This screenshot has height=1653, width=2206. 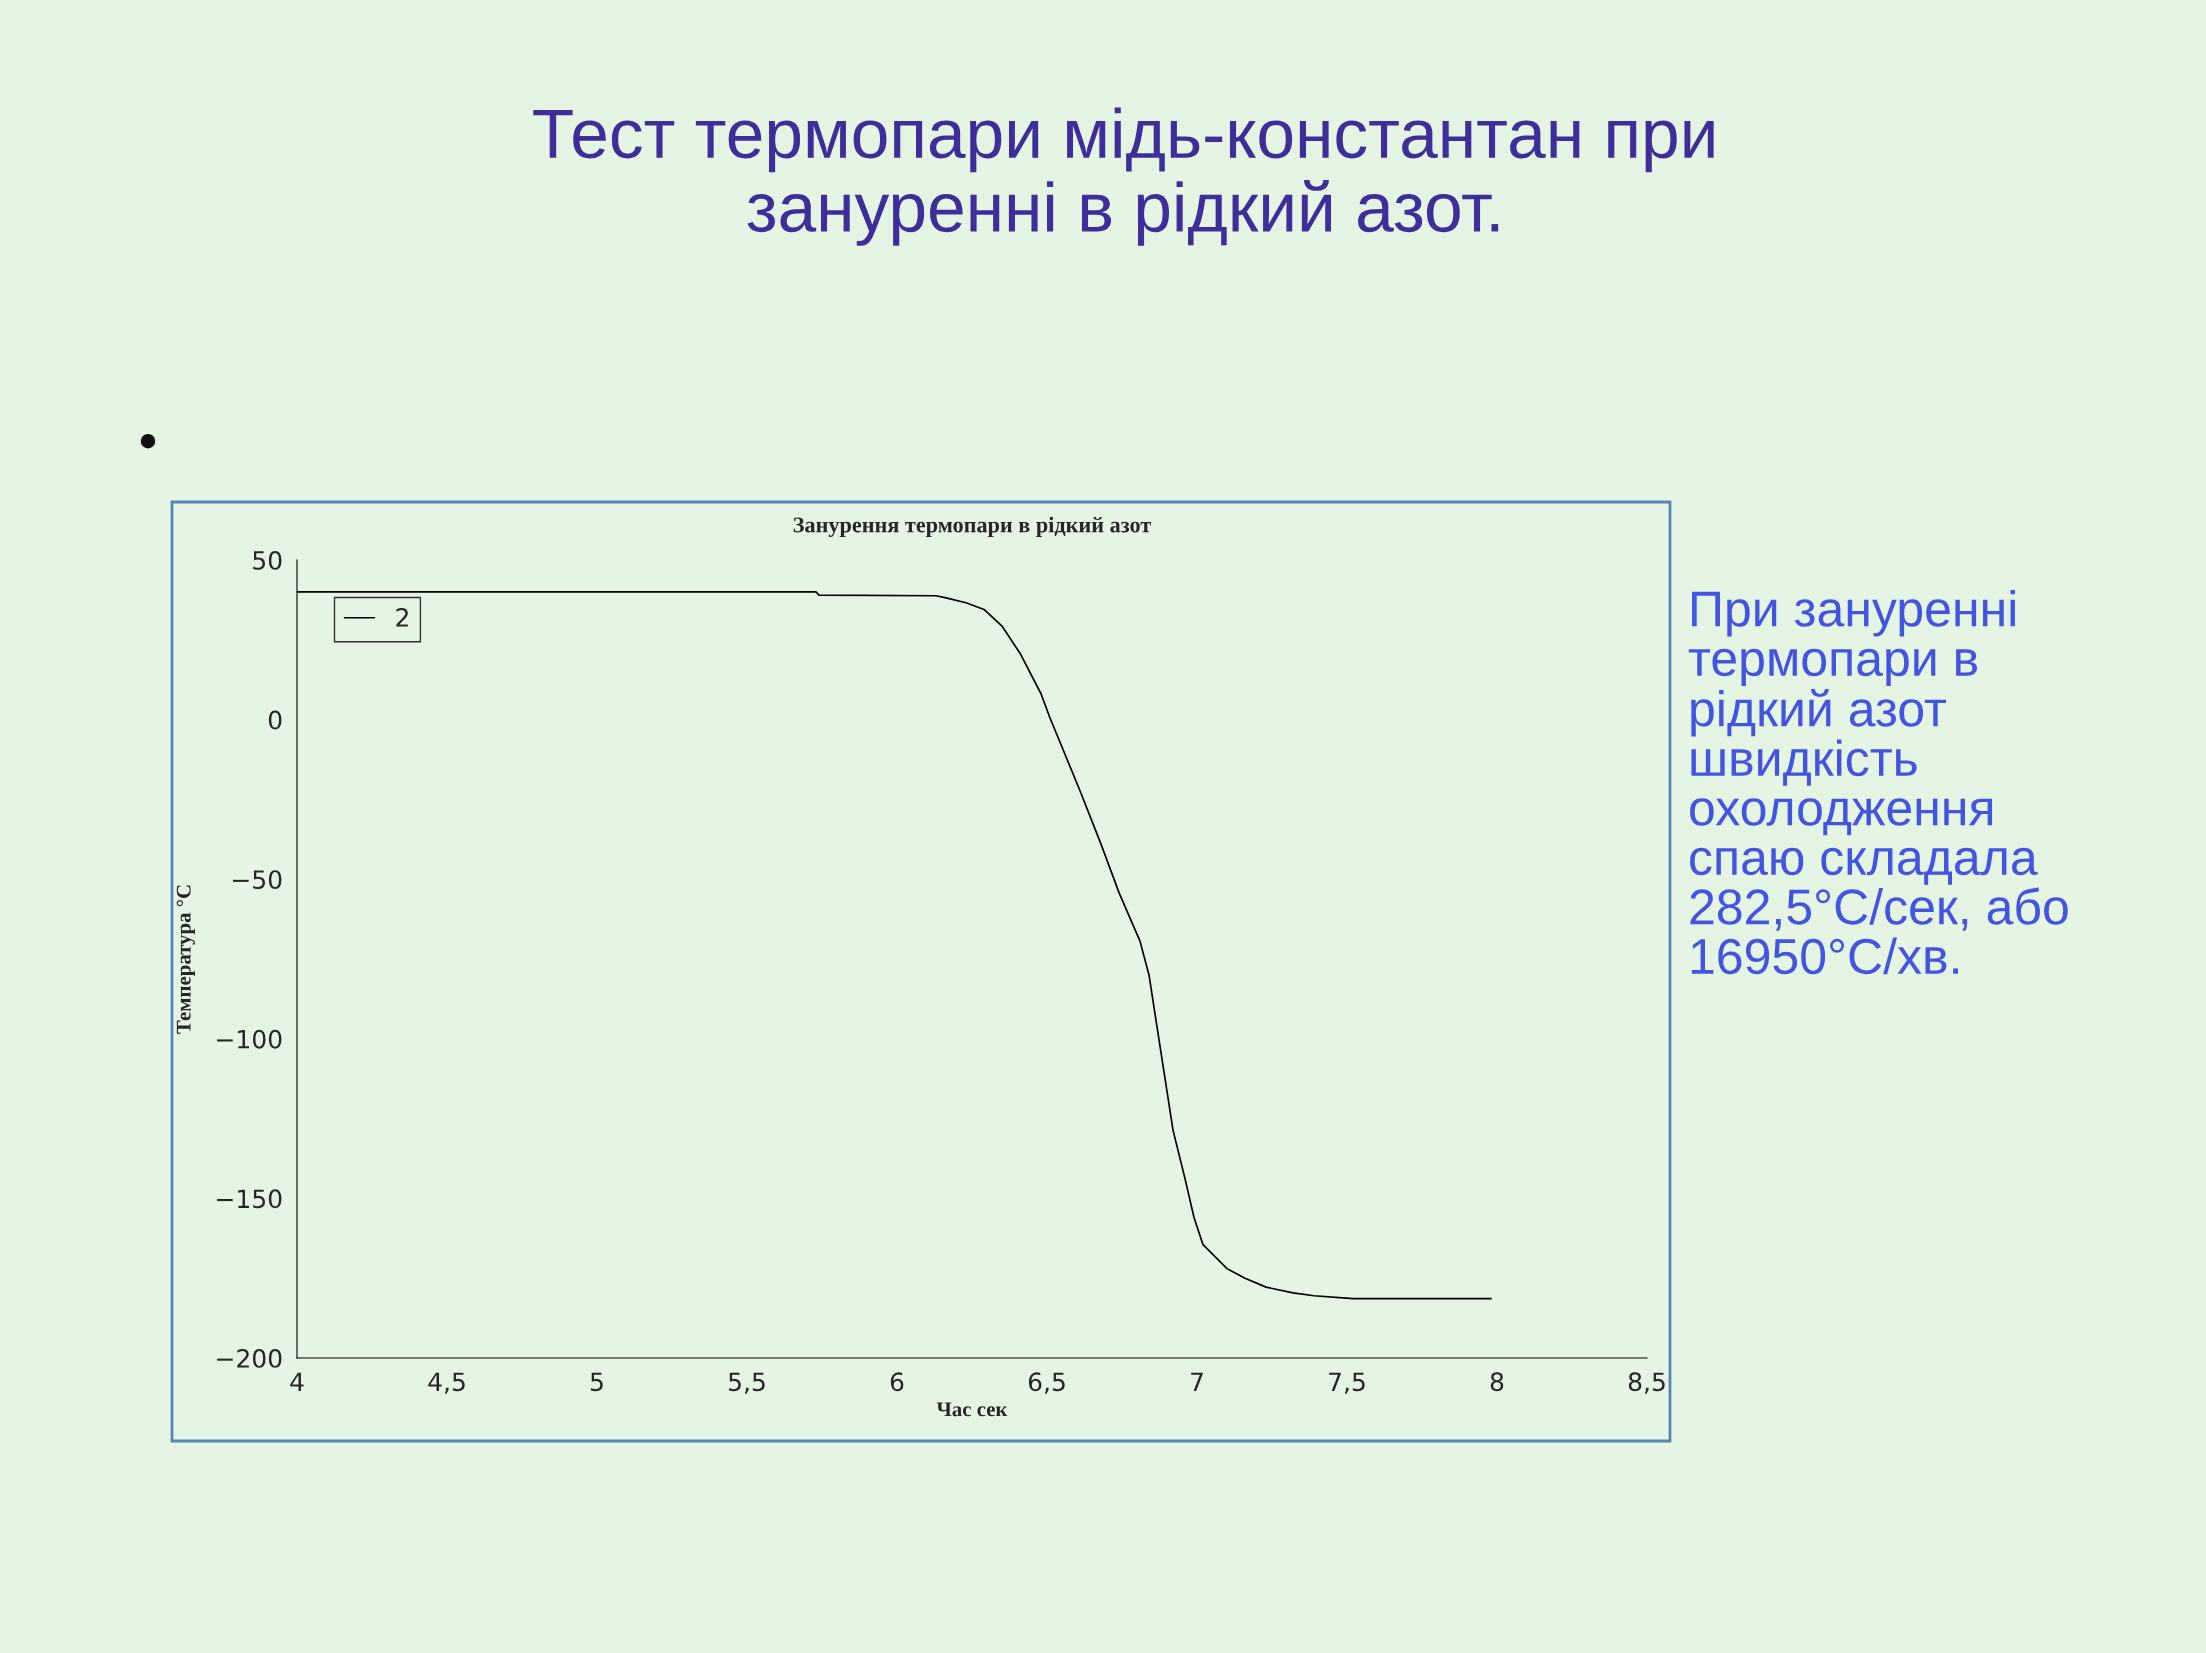 I want to click on x-tick-label: 5, so click(x=596, y=1382).